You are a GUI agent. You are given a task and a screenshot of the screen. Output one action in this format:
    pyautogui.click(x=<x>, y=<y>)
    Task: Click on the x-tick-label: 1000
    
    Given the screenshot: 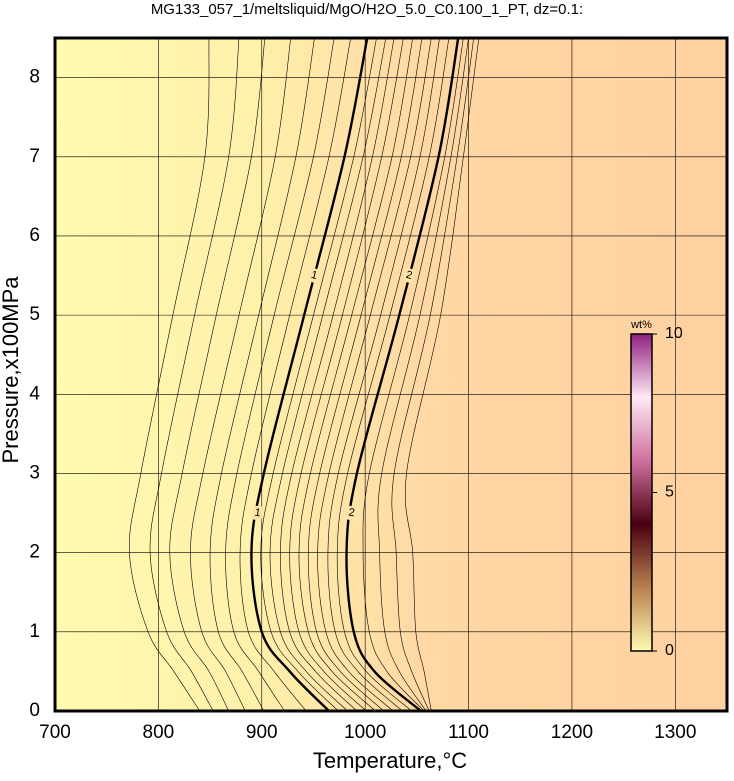 What is the action you would take?
    pyautogui.click(x=365, y=732)
    